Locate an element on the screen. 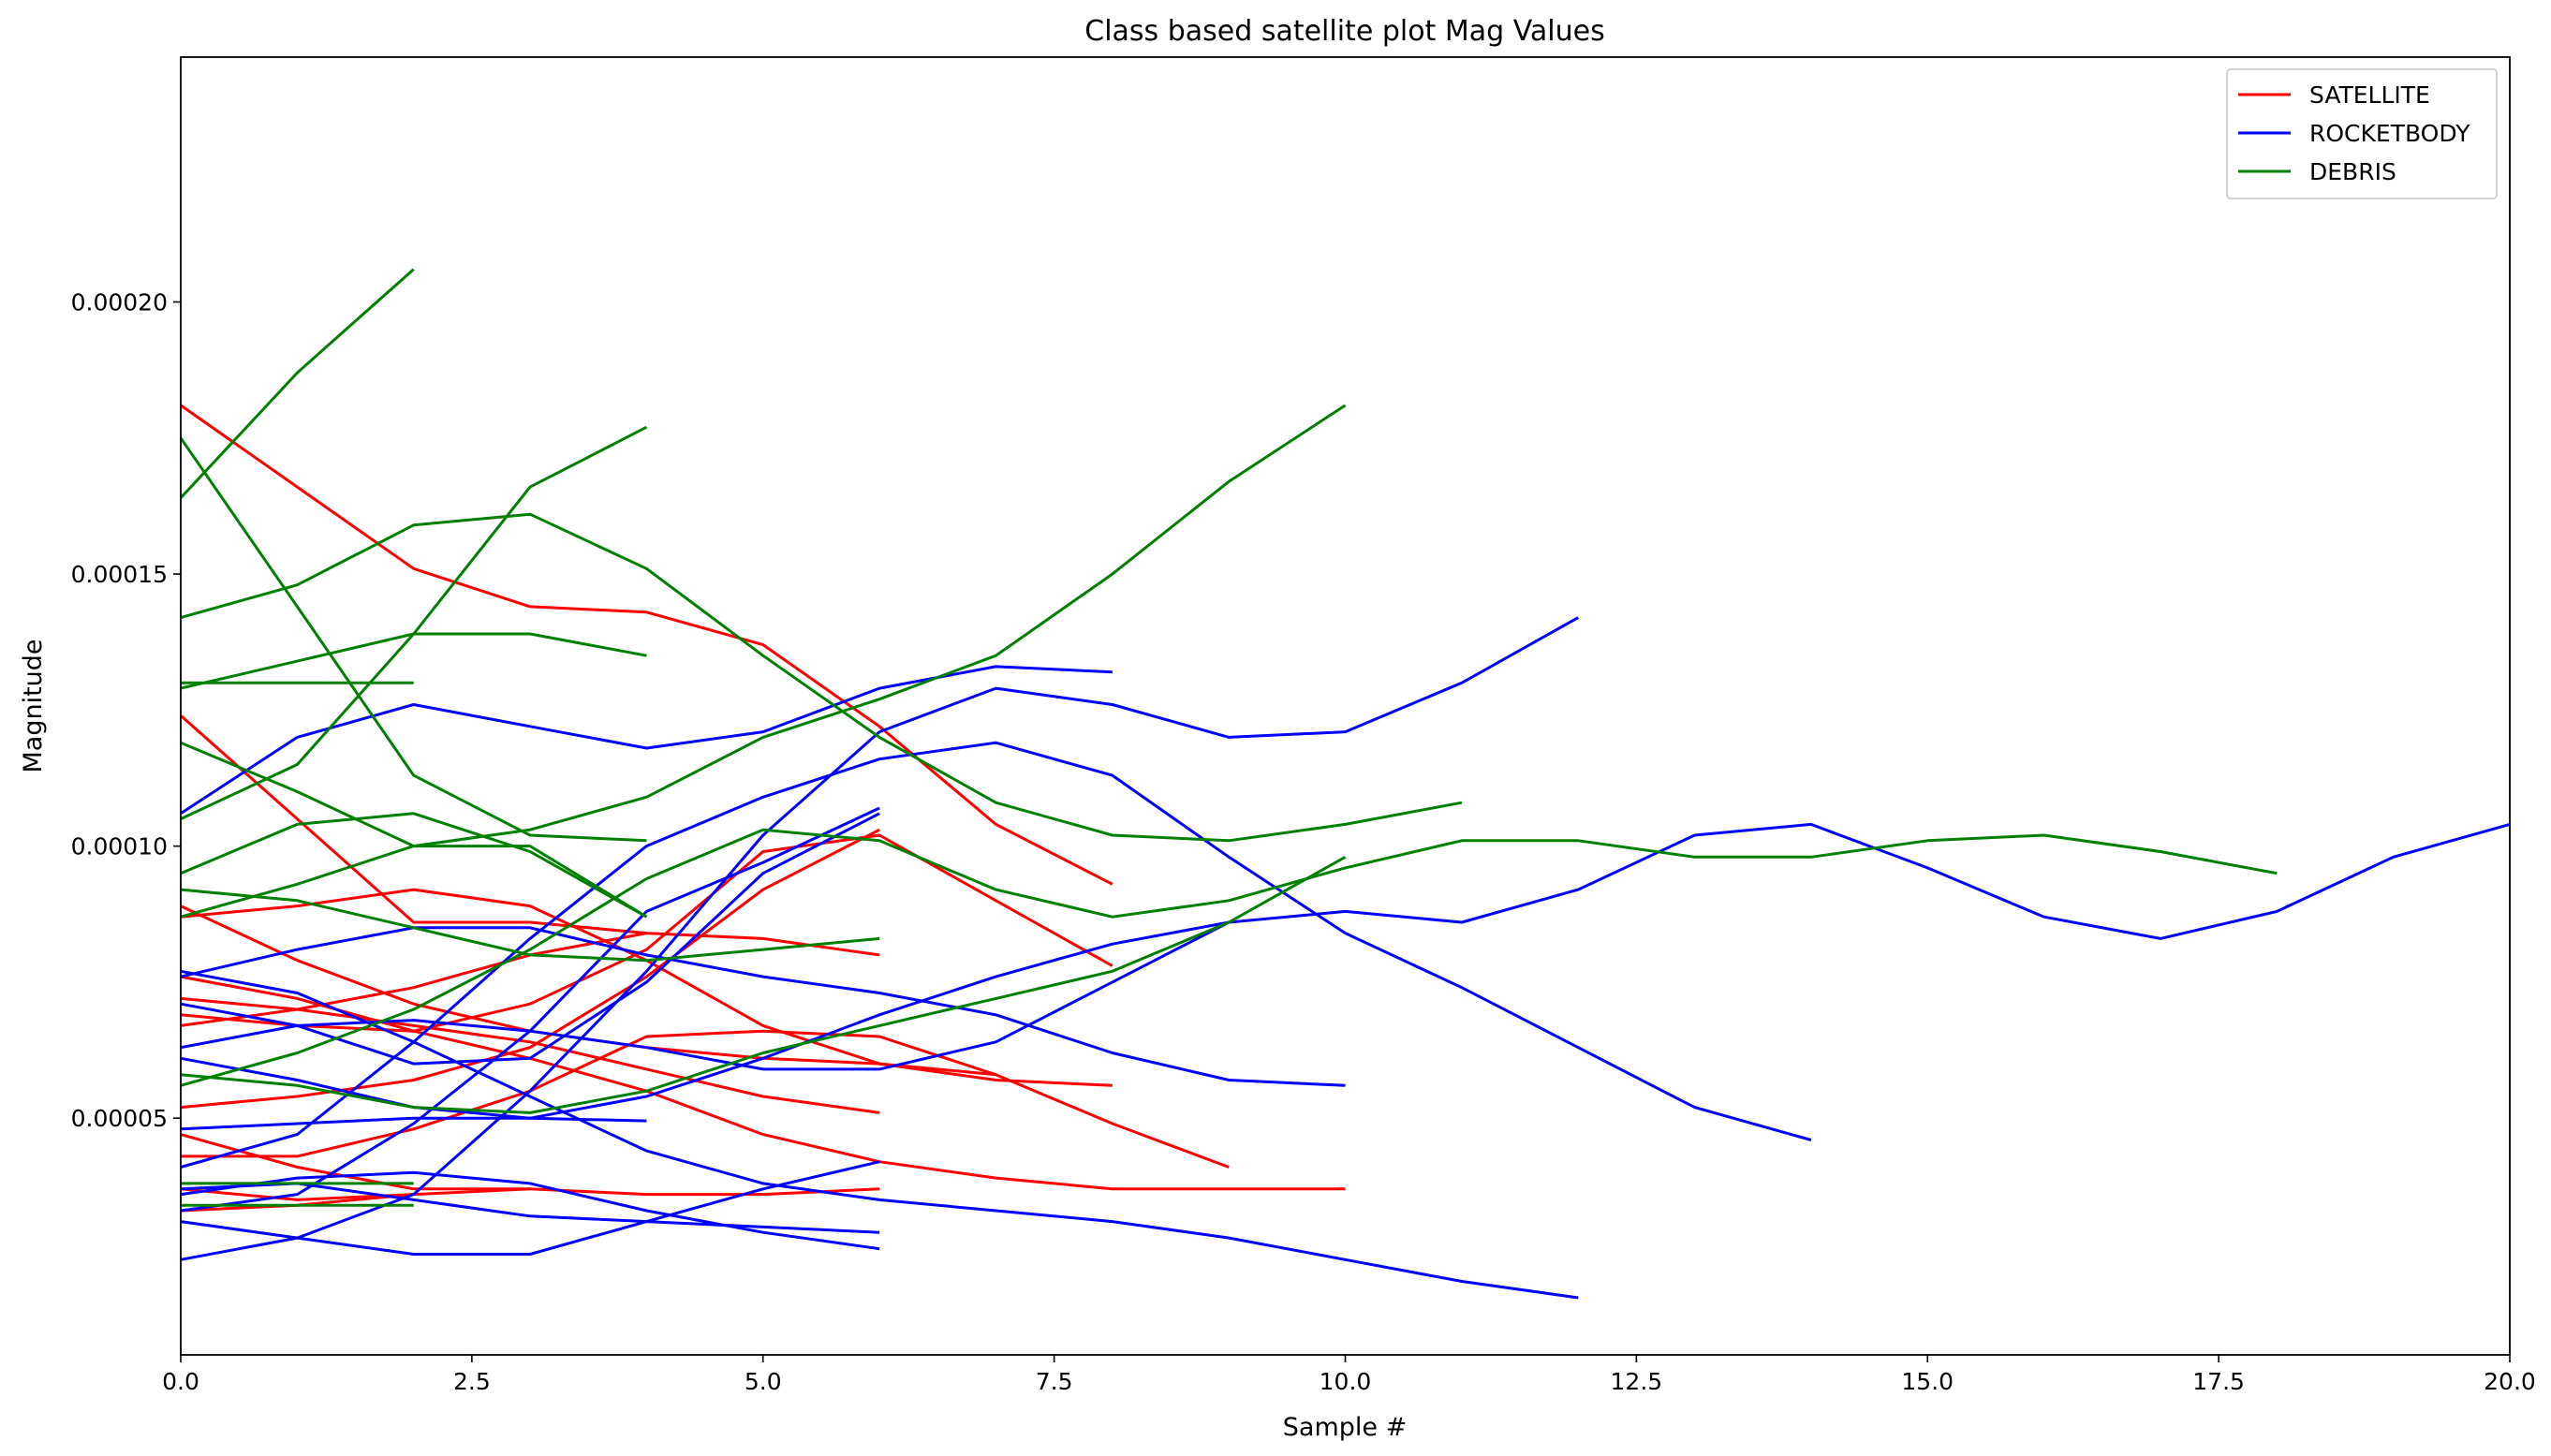  y-tick-label: 0.00010 is located at coordinates (119, 846).